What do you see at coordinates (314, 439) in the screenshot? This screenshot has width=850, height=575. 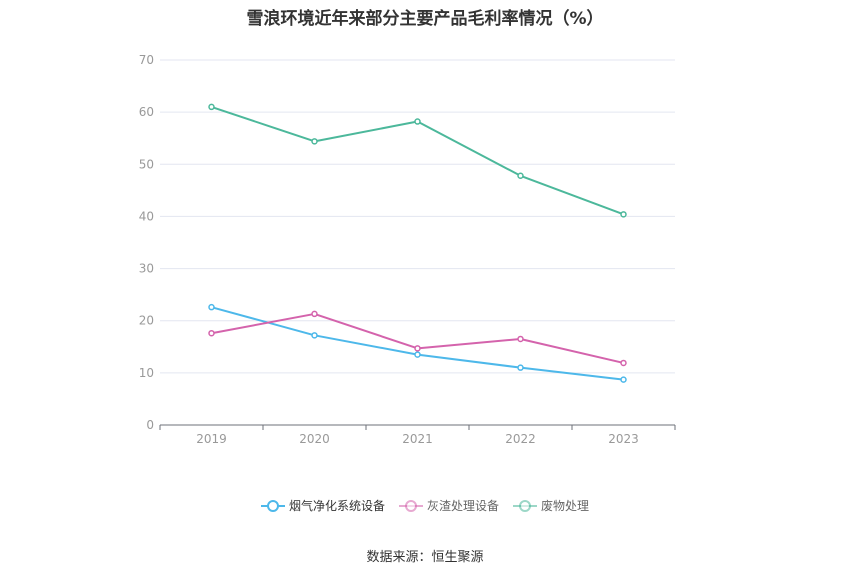 I see `x-tick-label: 2020` at bounding box center [314, 439].